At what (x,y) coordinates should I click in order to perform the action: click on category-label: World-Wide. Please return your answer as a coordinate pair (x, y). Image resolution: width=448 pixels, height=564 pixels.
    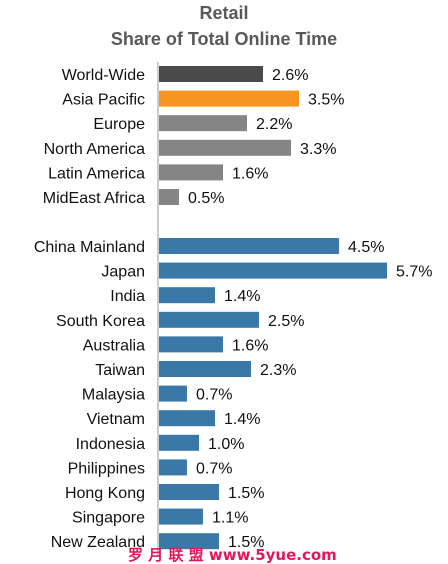
    Looking at the image, I should click on (103, 75).